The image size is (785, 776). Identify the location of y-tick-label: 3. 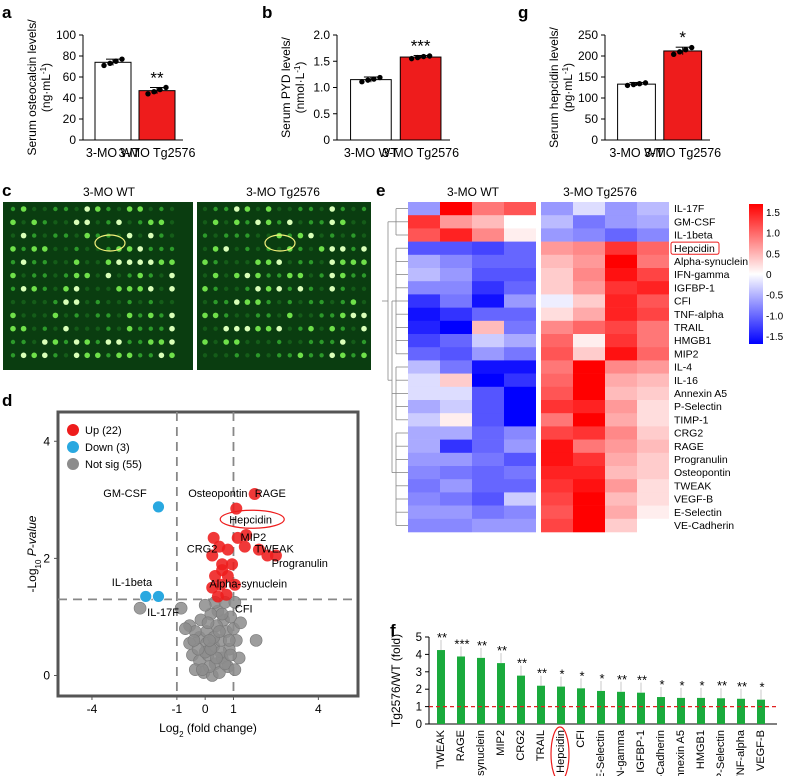
(419, 673).